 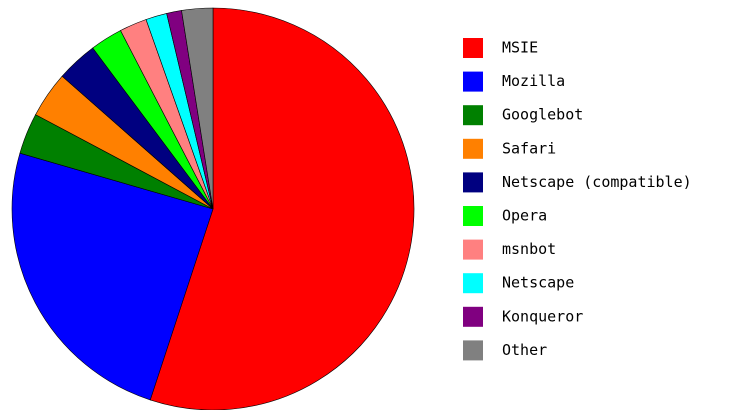 What do you see at coordinates (529, 148) in the screenshot?
I see `legend-label: Safari` at bounding box center [529, 148].